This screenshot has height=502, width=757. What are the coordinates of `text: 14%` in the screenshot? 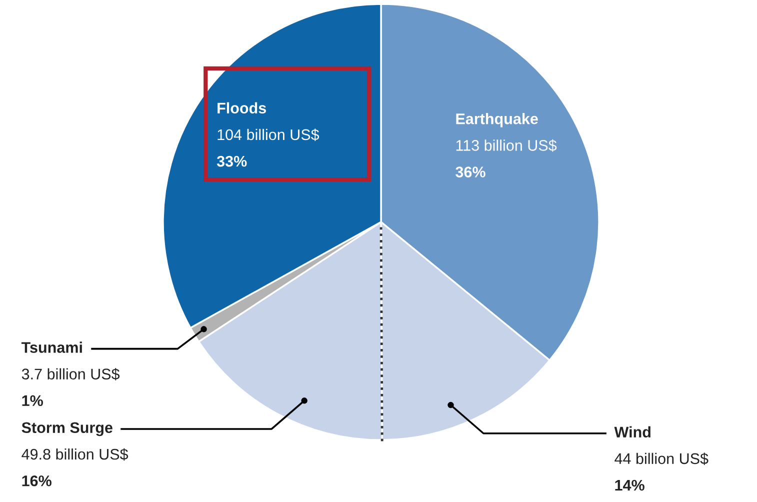 It's located at (629, 485).